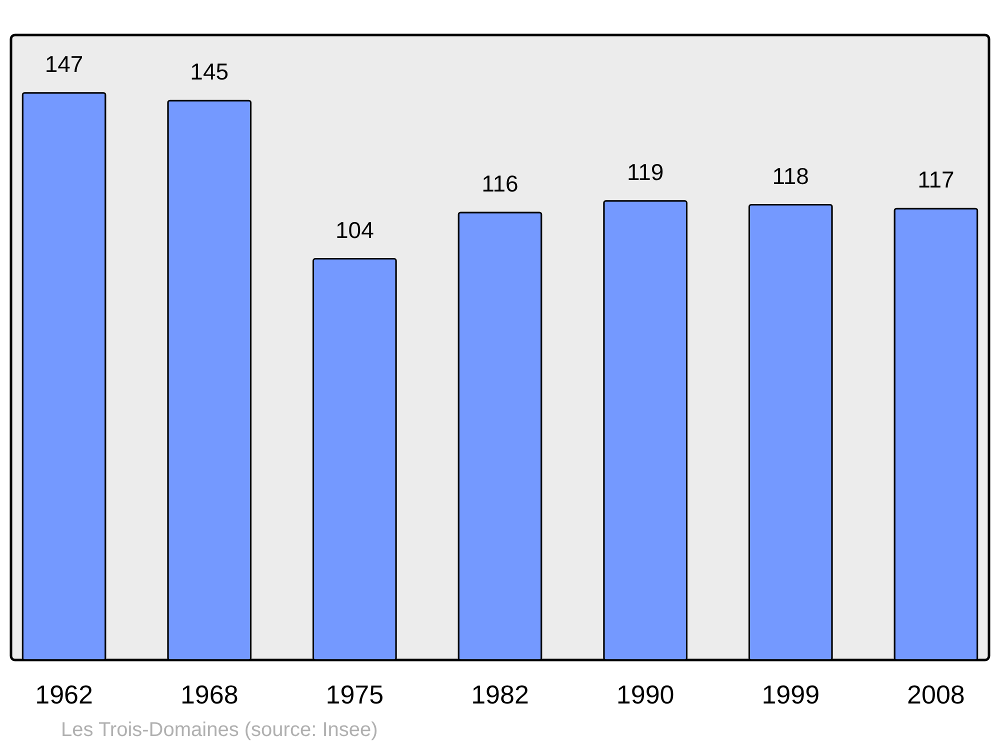 This screenshot has height=747, width=1000. I want to click on data-label: 104, so click(354, 229).